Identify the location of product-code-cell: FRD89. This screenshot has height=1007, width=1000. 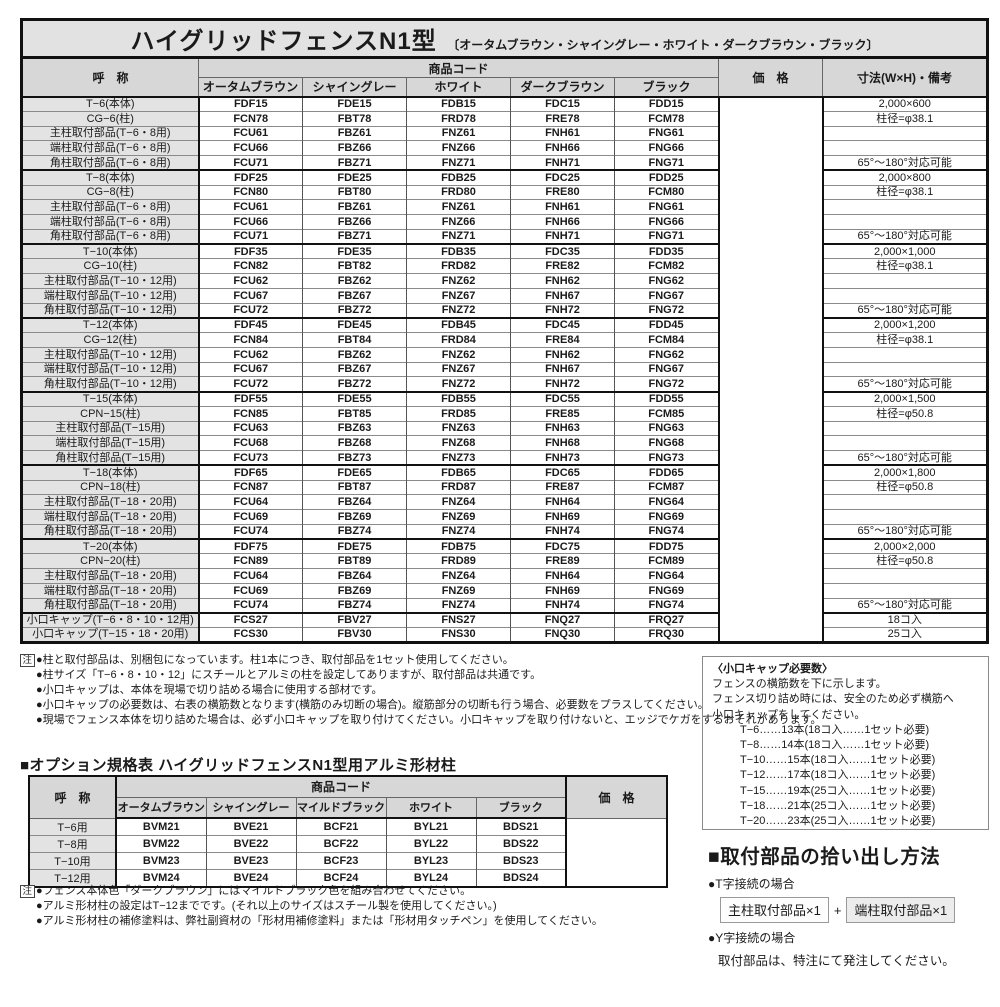
(458, 561).